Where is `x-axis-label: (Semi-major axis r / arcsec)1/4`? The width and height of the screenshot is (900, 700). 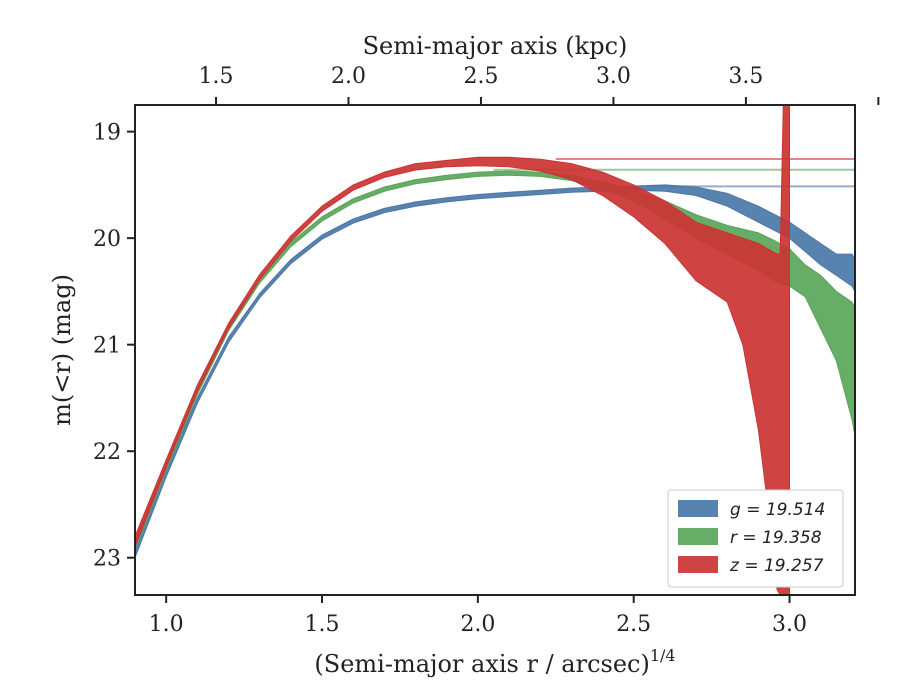 x-axis-label: (Semi-major axis r / arcsec)1/4 is located at coordinates (494, 662).